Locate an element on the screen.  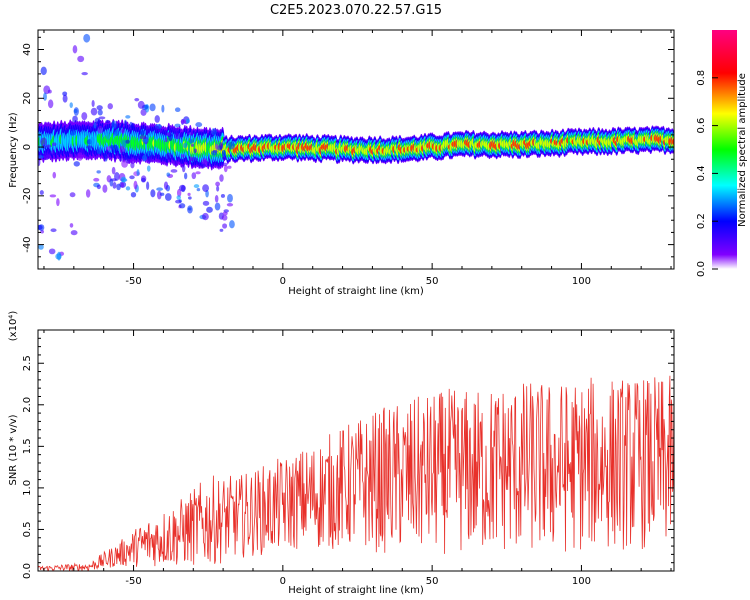
y-tick-label: 2.0 is located at coordinates (27, 405).